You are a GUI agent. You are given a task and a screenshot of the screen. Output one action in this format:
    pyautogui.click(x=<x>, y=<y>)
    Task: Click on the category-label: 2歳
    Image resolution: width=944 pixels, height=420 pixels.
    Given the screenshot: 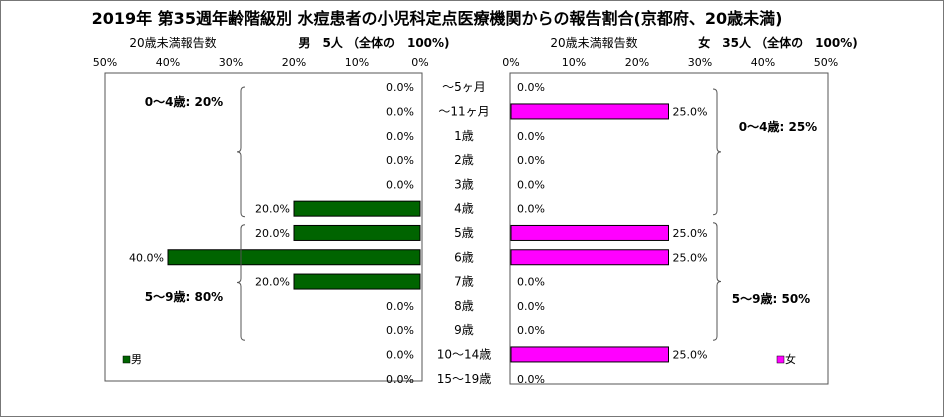 What is the action you would take?
    pyautogui.click(x=464, y=160)
    